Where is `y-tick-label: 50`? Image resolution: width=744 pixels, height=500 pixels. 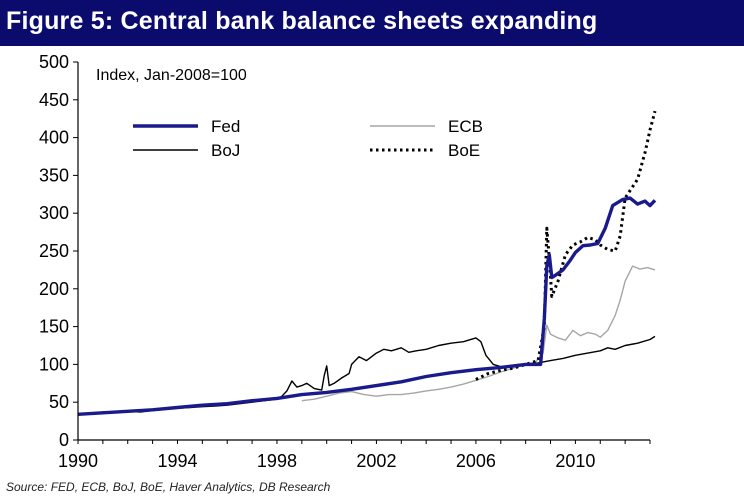
y-tick-label: 50 is located at coordinates (59, 402).